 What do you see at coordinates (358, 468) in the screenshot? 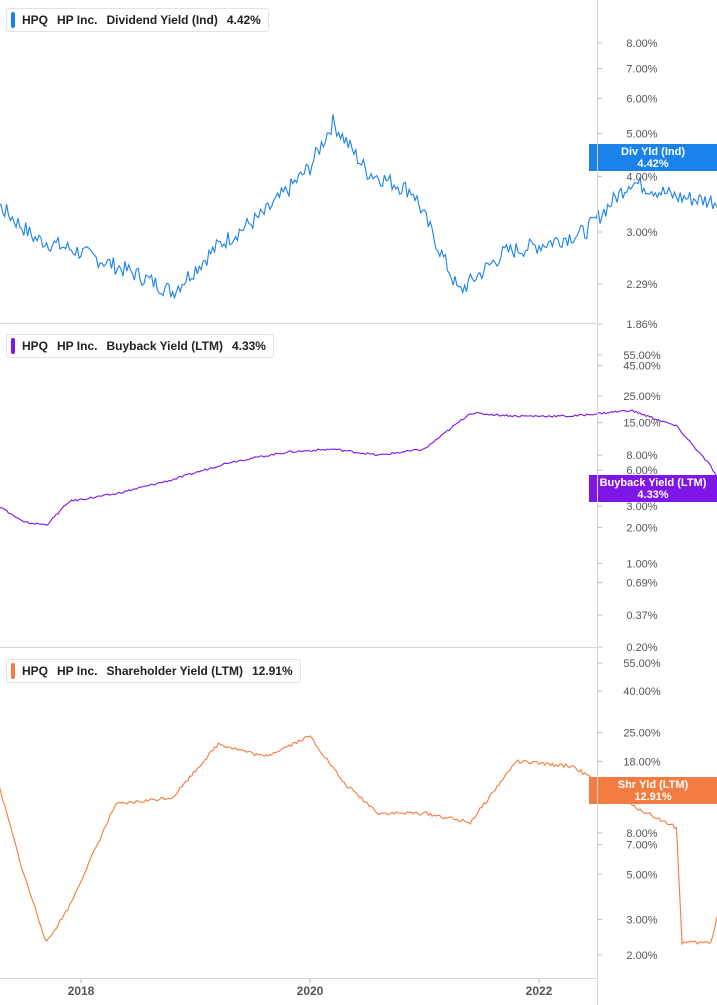
I see `series-line` at bounding box center [358, 468].